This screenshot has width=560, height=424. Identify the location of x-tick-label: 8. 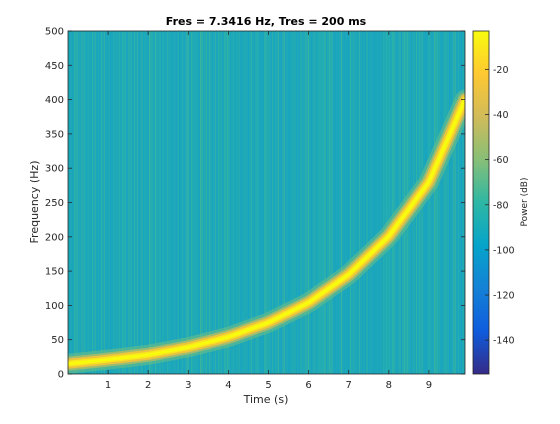
(389, 385).